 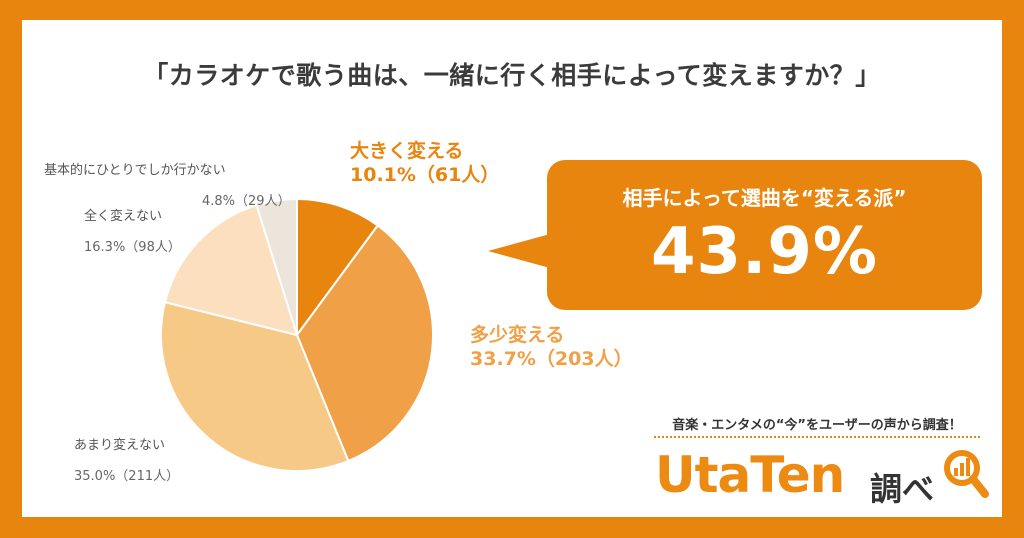 What do you see at coordinates (255, 386) in the screenshot?
I see `pie-slice-amari` at bounding box center [255, 386].